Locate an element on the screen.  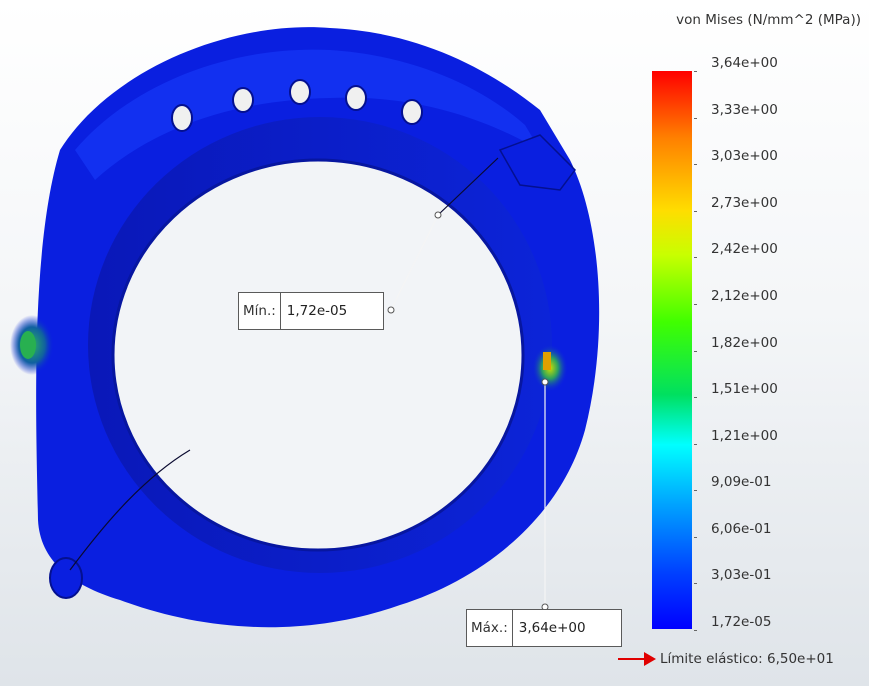
housing-rim is located at coordinates (307, 115).